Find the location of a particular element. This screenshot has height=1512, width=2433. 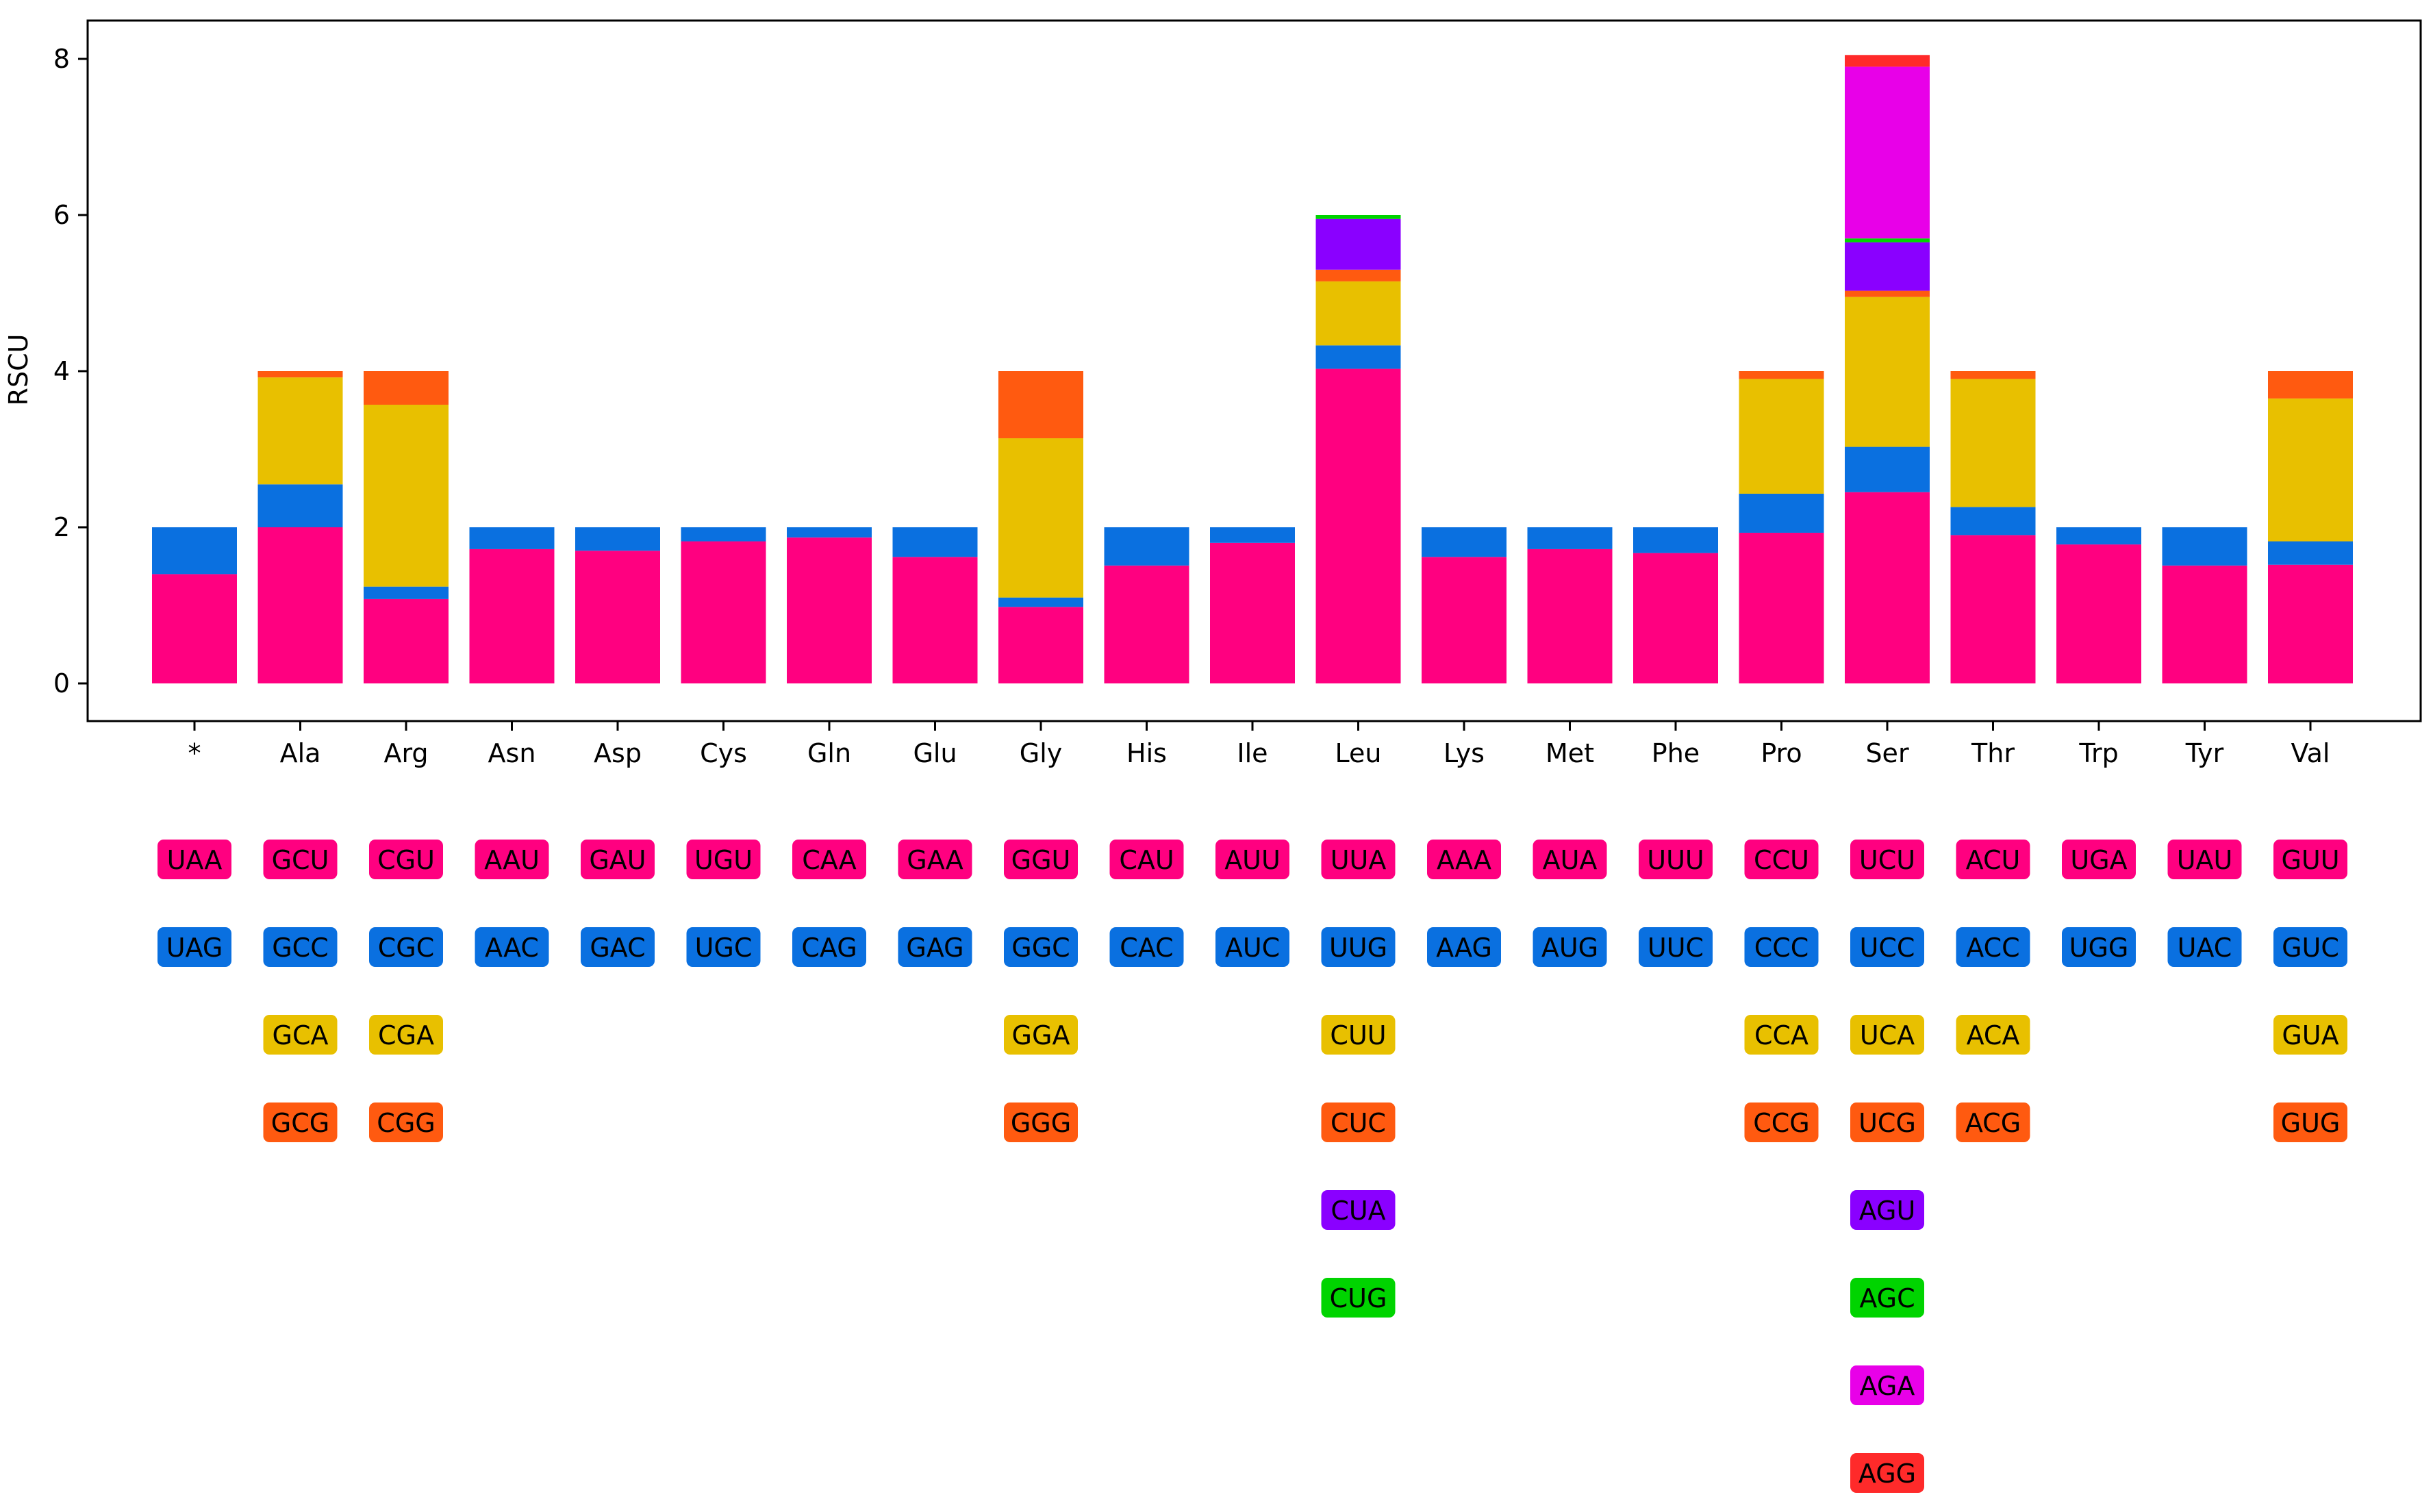

codon-text: CAA is located at coordinates (829, 860).